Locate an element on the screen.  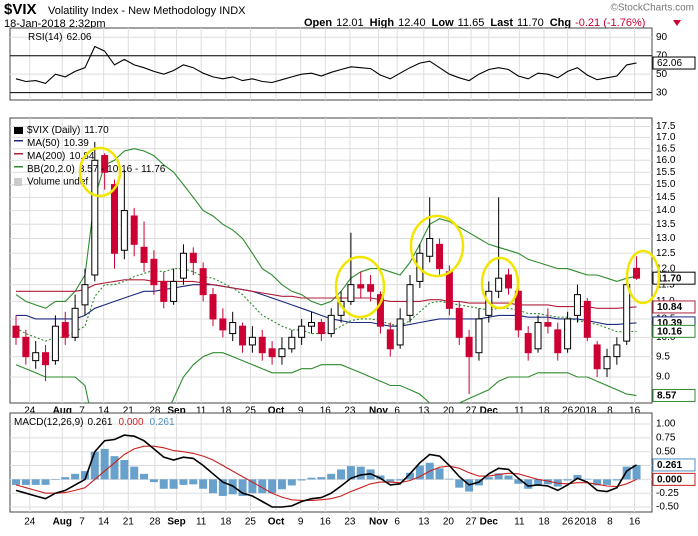
quote-label: High is located at coordinates (382, 23).